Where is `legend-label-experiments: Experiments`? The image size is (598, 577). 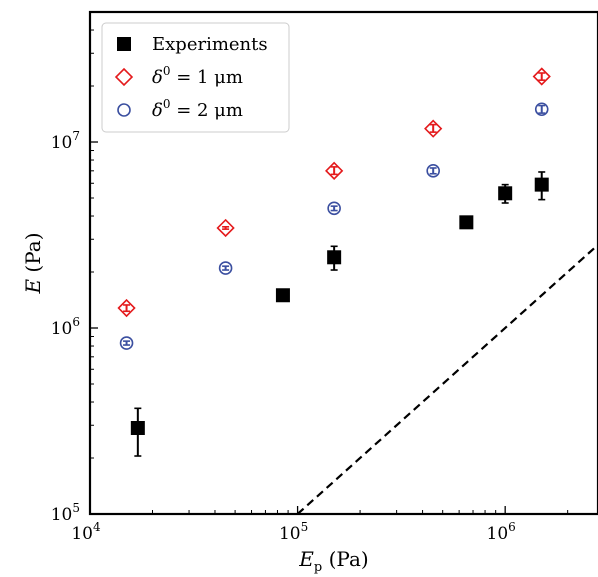 legend-label-experiments: Experiments is located at coordinates (210, 44).